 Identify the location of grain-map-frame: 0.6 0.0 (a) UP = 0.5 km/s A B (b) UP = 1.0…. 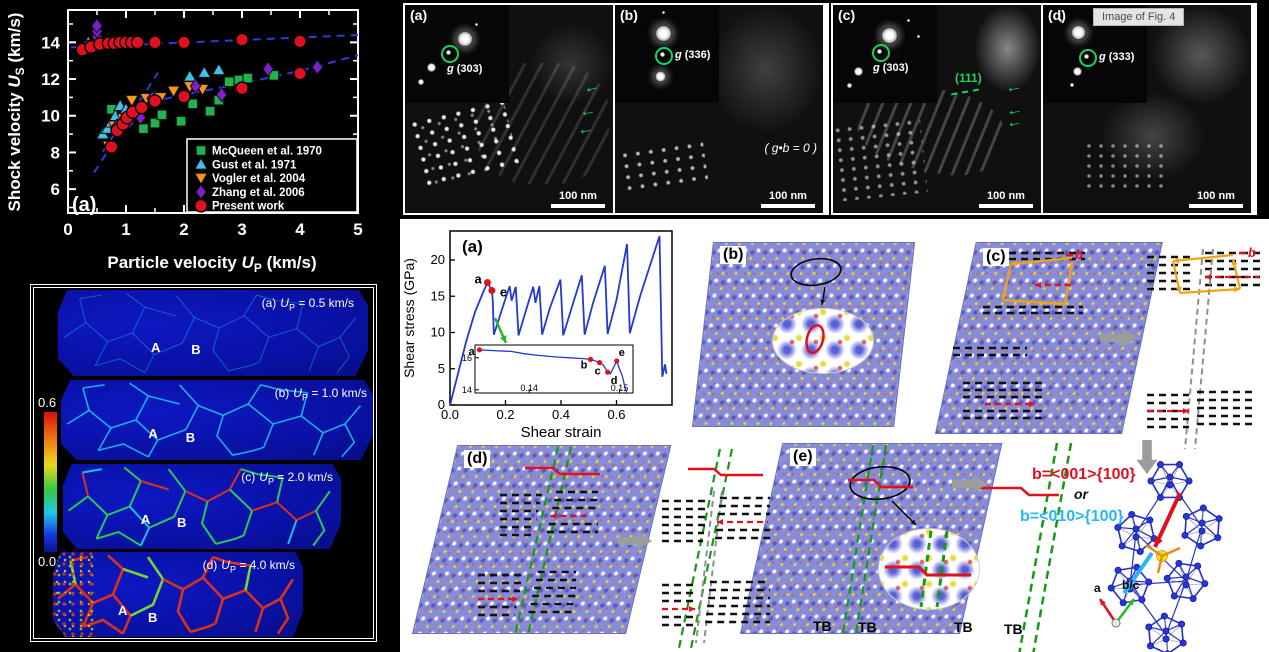
(203, 463).